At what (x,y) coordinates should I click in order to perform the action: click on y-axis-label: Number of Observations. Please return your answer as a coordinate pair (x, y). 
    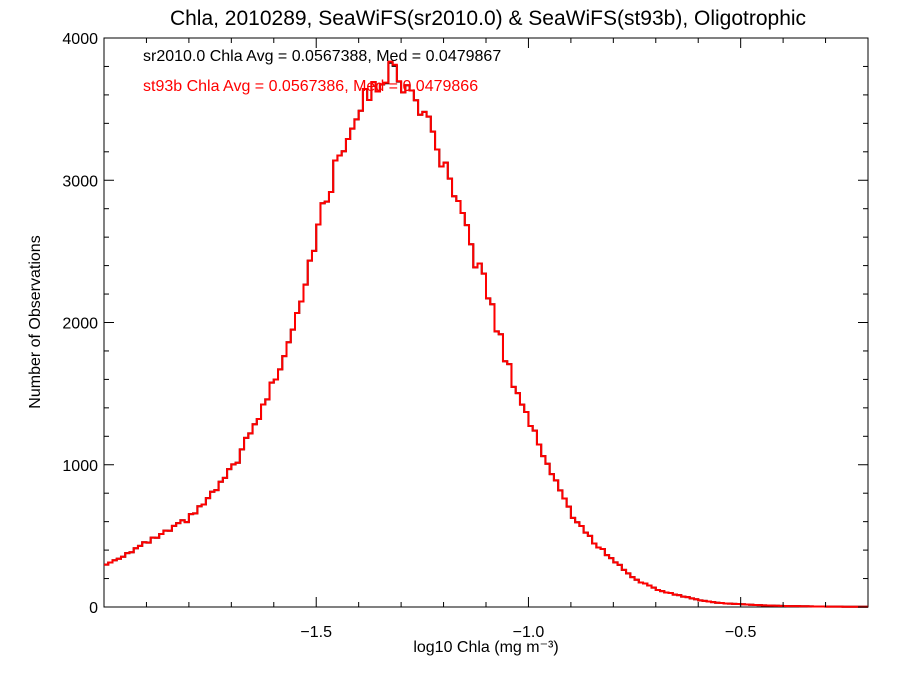
    Looking at the image, I should click on (35, 321).